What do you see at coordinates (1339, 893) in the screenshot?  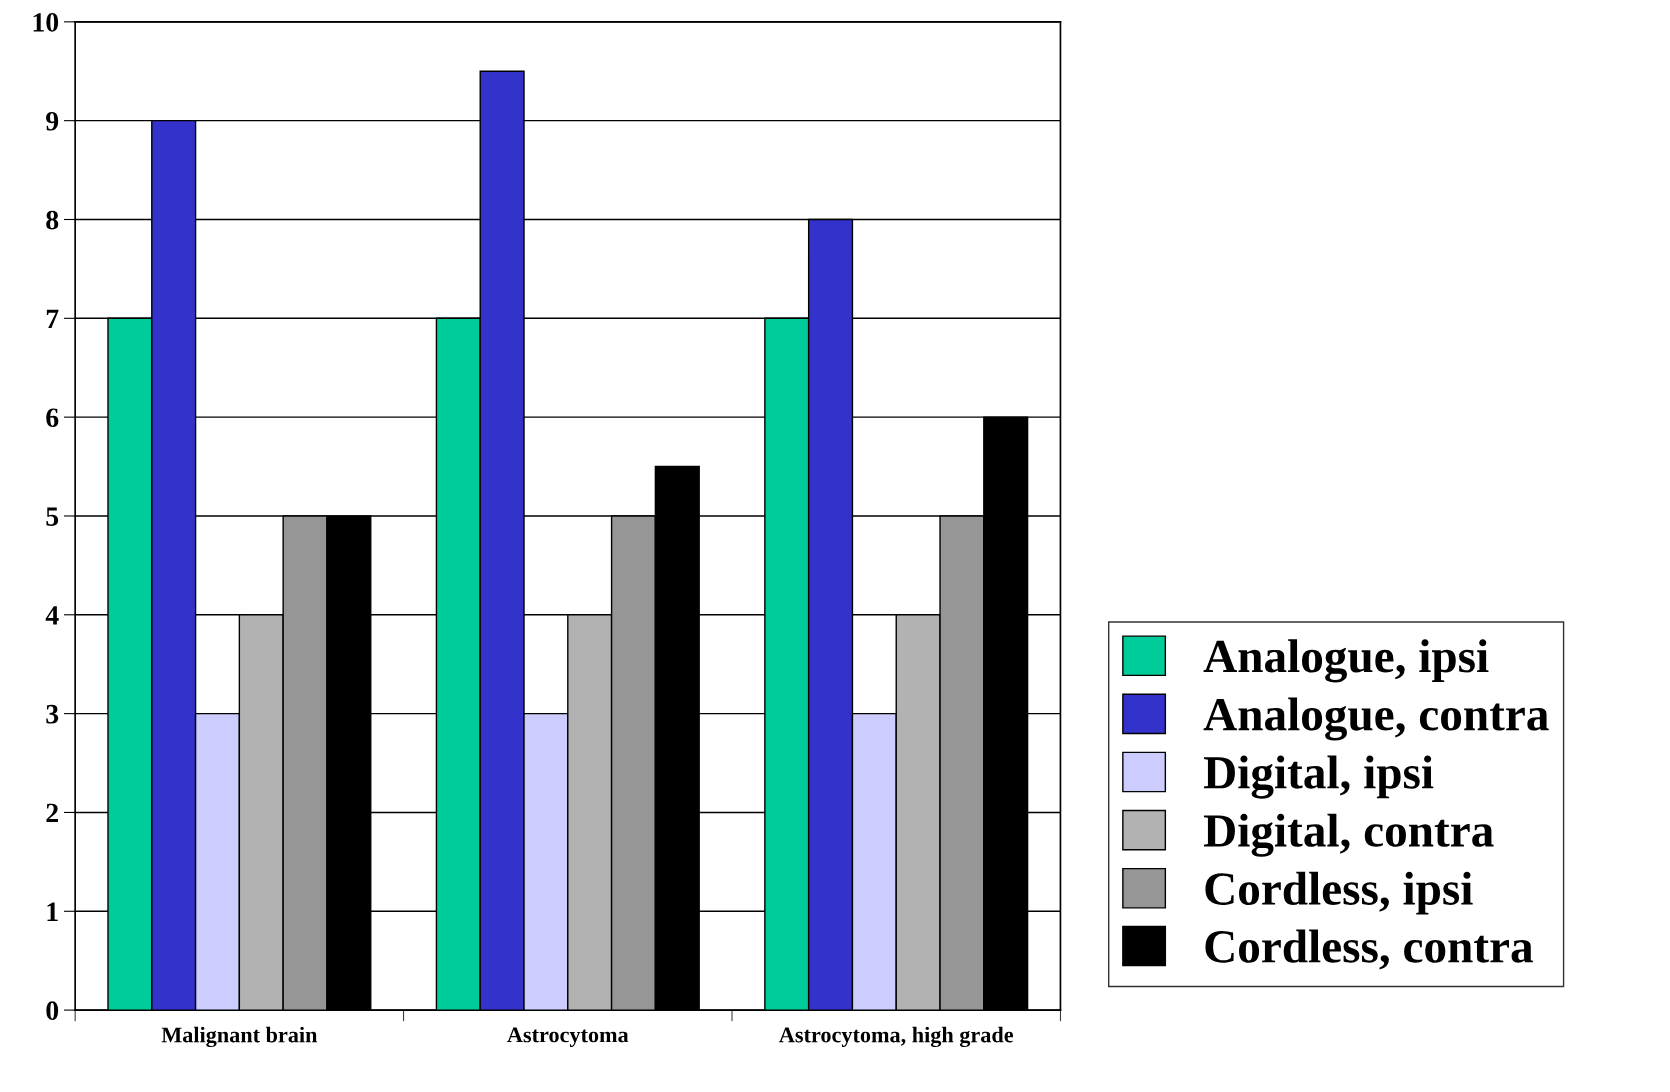 I see `legend-label: Cordless, ipsi` at bounding box center [1339, 893].